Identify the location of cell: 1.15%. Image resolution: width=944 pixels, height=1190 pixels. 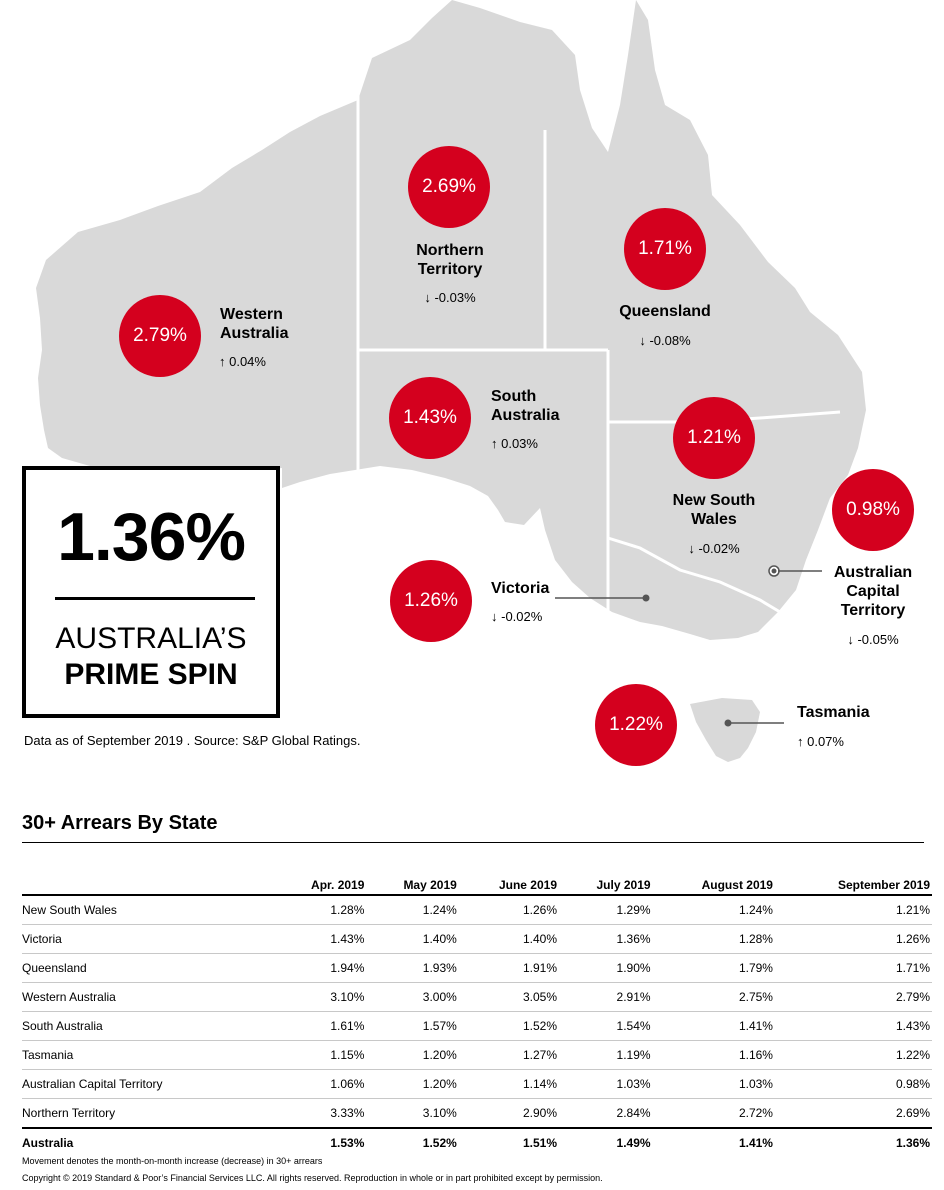
(320, 1055).